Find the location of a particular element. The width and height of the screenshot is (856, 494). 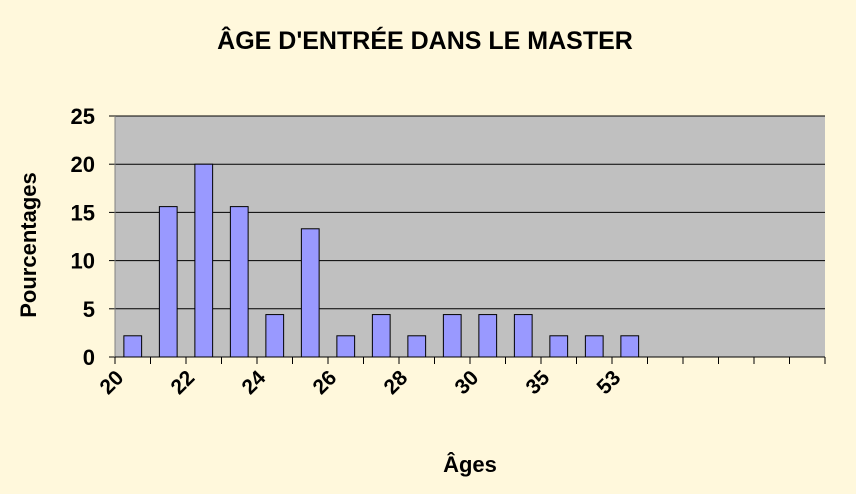

y-axis-title: Pourcentages is located at coordinates (28, 245).